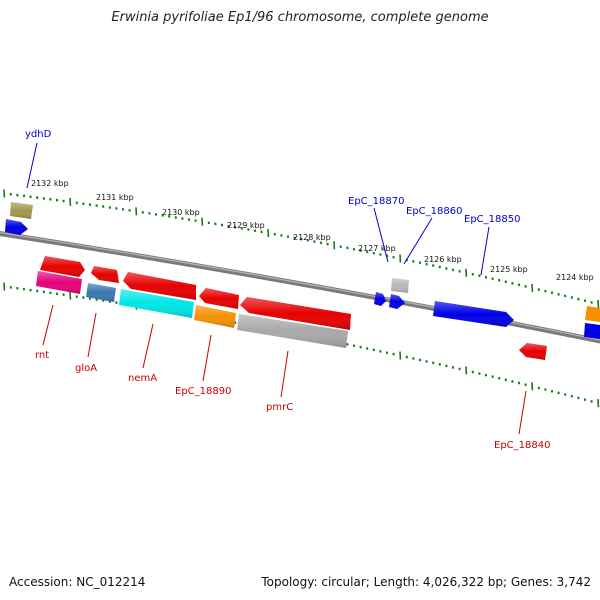 The width and height of the screenshot is (600, 600). Describe the element at coordinates (509, 269) in the screenshot. I see `ruler-label: 2125 kbp` at that location.